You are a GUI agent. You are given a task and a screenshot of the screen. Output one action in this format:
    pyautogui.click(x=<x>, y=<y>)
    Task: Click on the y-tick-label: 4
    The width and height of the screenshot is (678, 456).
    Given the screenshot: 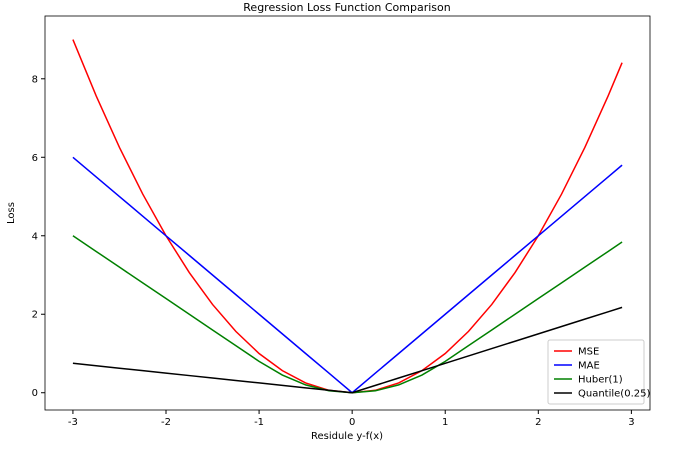 What is the action you would take?
    pyautogui.click(x=35, y=236)
    